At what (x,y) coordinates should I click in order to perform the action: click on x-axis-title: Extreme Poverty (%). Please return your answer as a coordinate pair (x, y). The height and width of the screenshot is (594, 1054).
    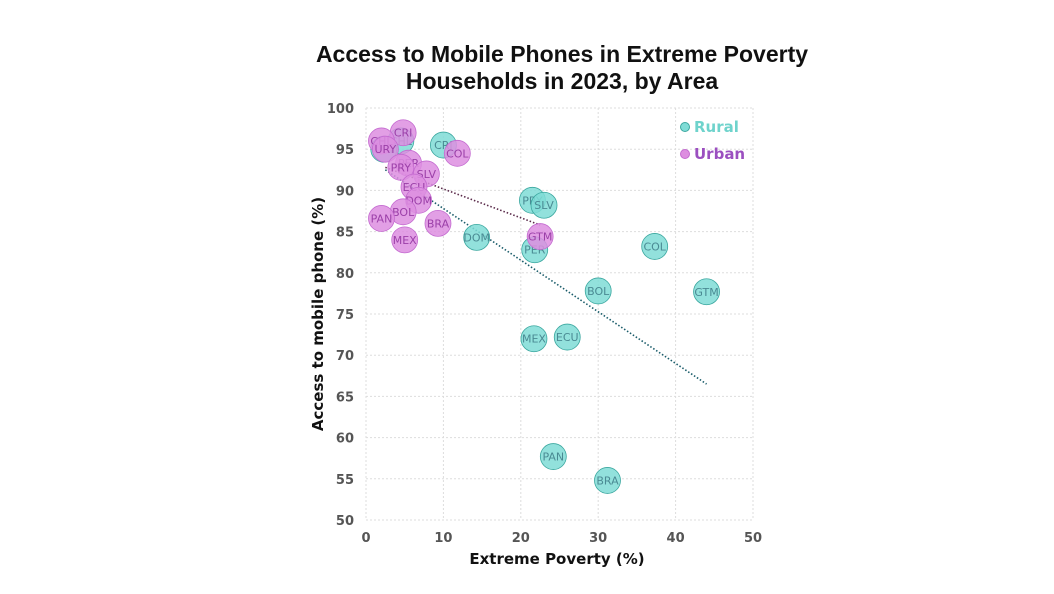
    Looking at the image, I should click on (556, 559).